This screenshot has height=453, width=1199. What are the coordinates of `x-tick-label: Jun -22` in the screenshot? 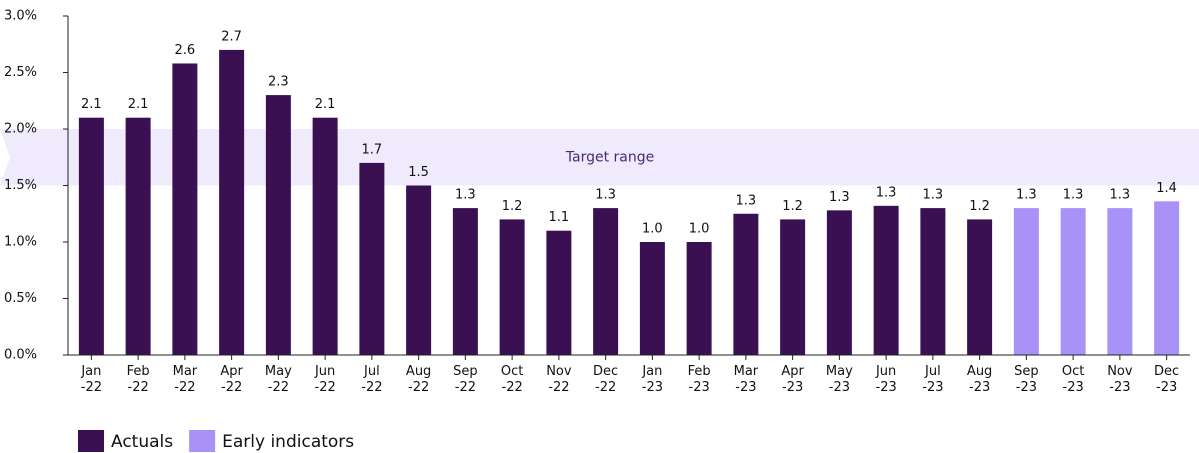 It's located at (325, 379).